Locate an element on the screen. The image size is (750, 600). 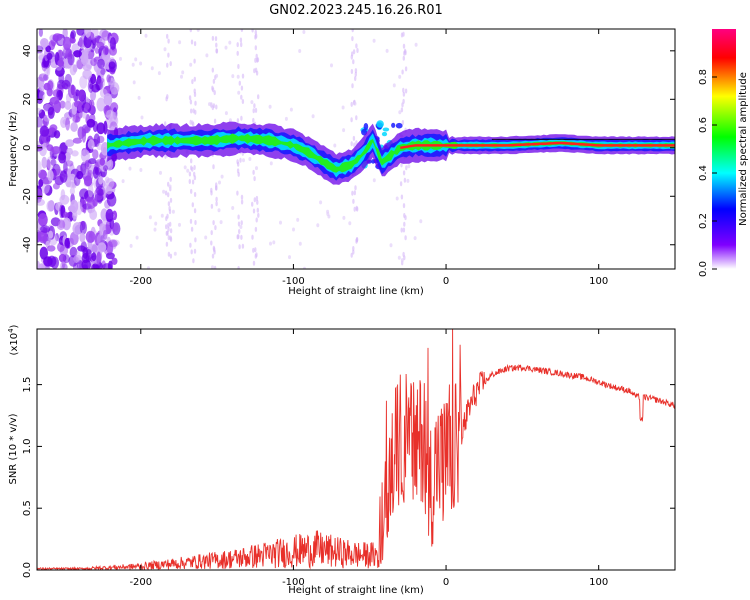
snr-y-tick-label: 0.0 is located at coordinates (27, 570).